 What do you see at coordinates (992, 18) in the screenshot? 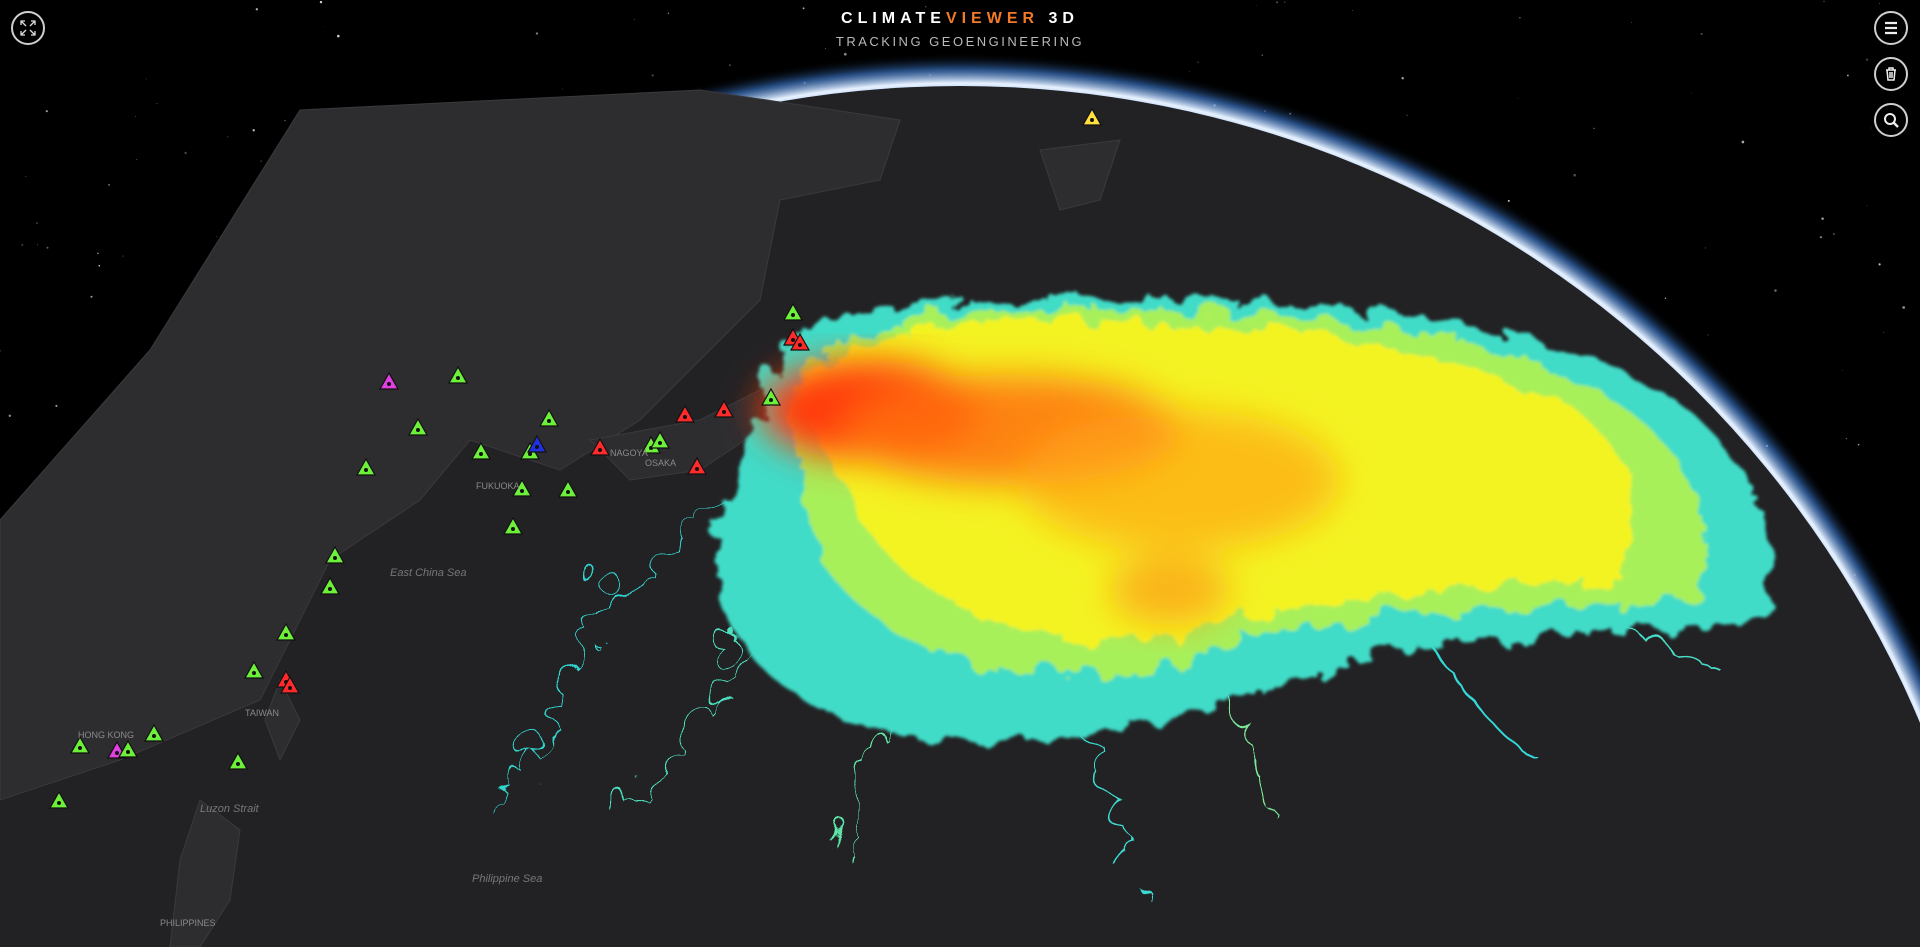
I see `title-accent: VIEWER` at bounding box center [992, 18].